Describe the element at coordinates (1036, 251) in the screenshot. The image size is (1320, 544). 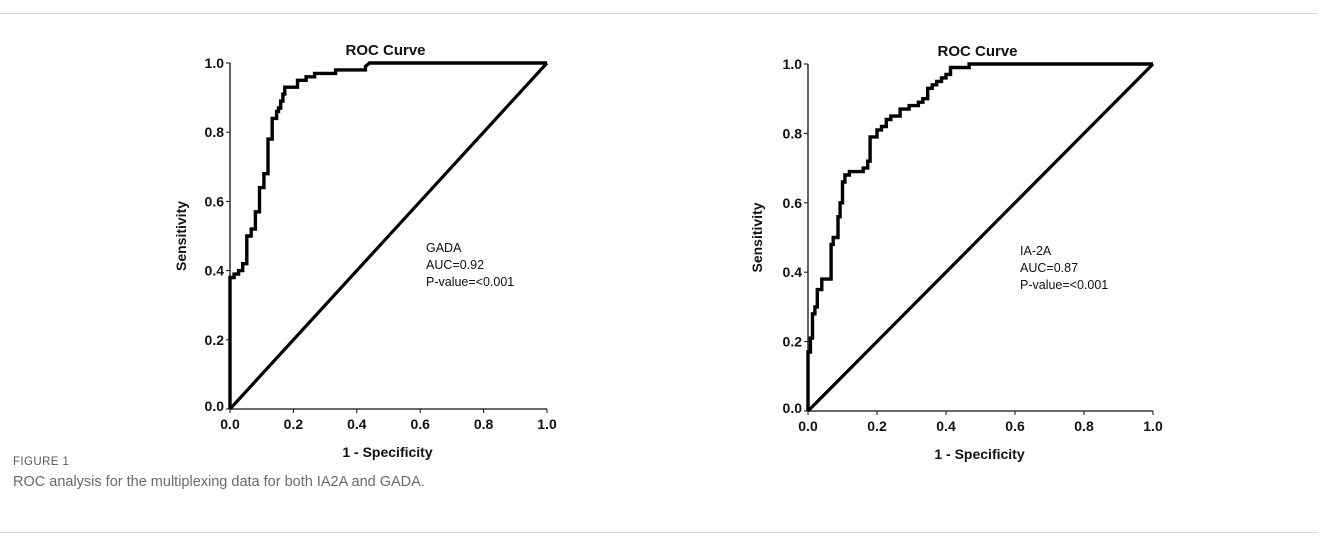
I see `annotation-line: IA-2A` at that location.